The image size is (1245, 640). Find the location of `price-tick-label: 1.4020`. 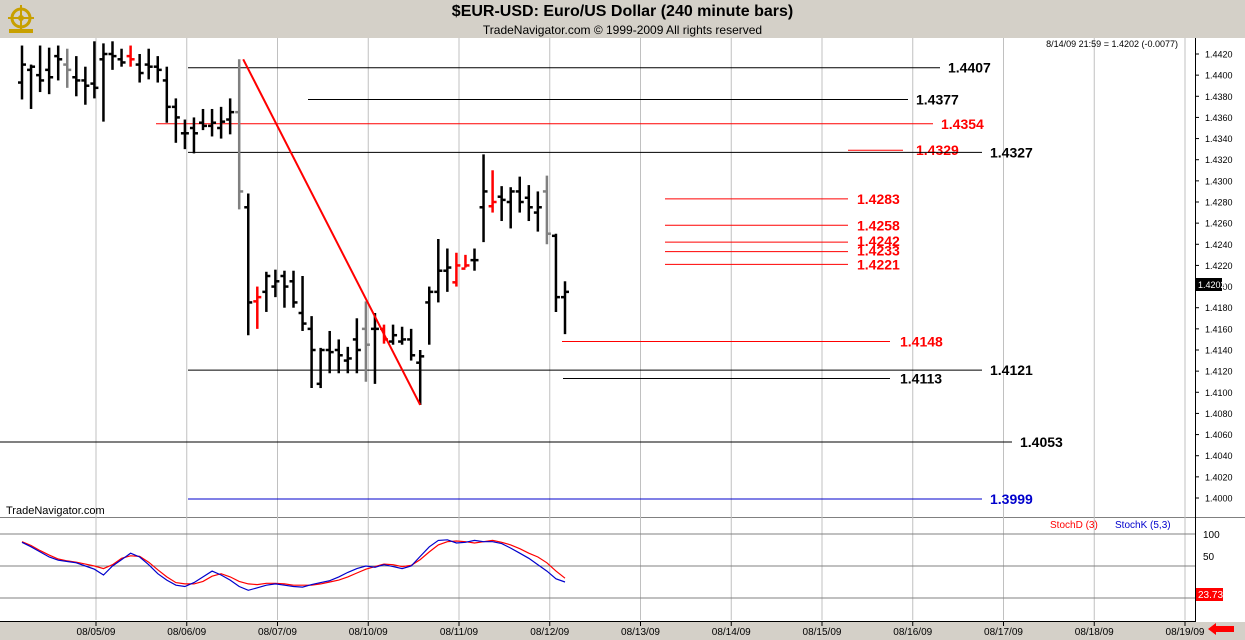

price-tick-label: 1.4020 is located at coordinates (1219, 477).